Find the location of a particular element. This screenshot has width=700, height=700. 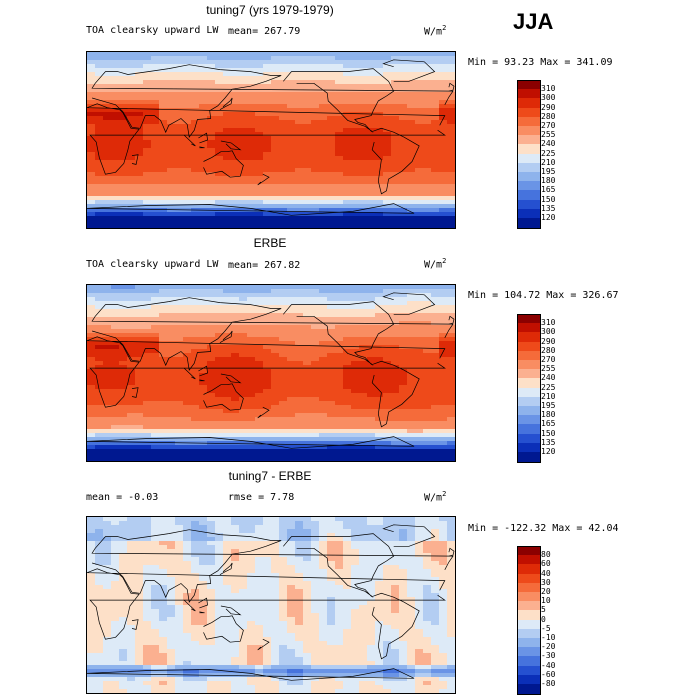

colorbar-tick-label: 290 is located at coordinates (548, 107).